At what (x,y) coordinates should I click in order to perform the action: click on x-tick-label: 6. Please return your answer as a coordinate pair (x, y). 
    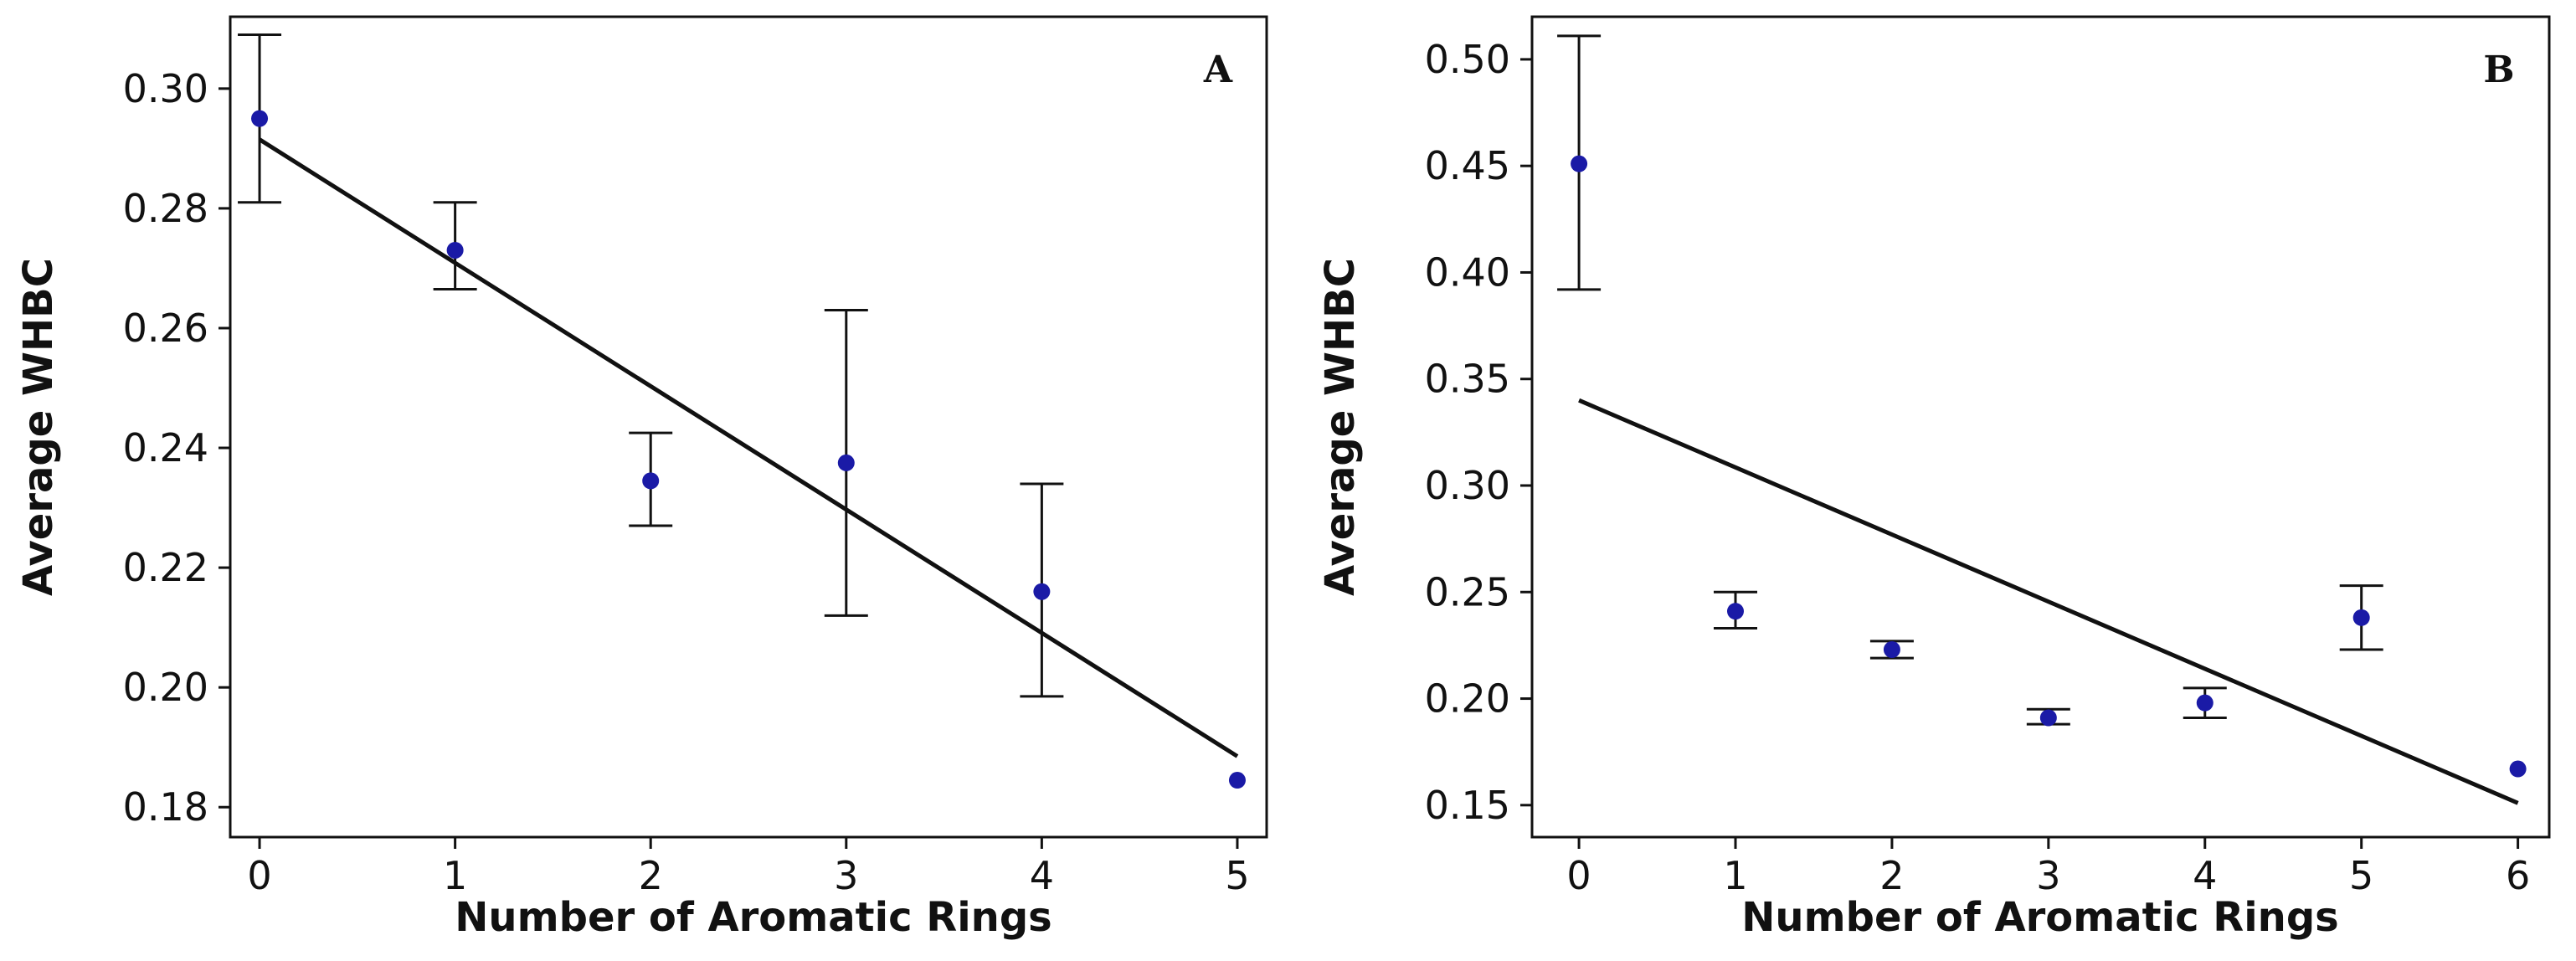
    Looking at the image, I should click on (2518, 875).